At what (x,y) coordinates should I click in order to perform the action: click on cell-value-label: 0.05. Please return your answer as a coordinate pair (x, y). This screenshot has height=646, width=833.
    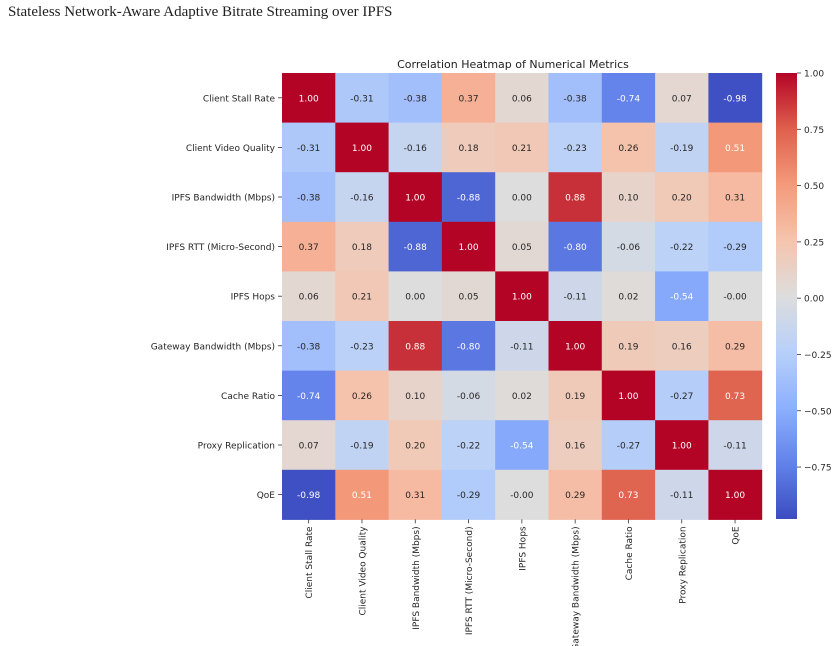
    Looking at the image, I should click on (469, 298).